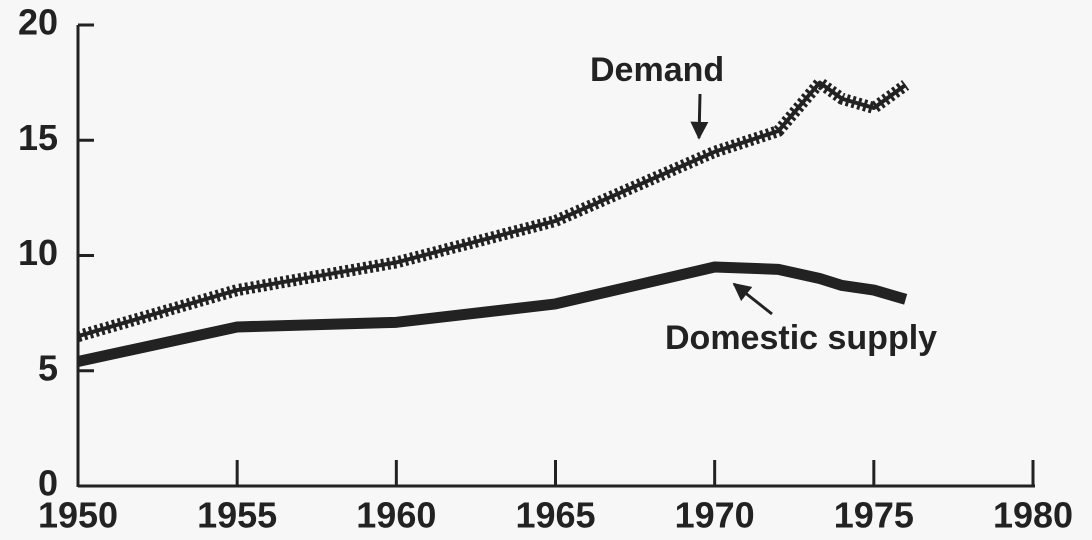 The width and height of the screenshot is (1092, 540). Describe the element at coordinates (657, 70) in the screenshot. I see `legend-label: Demand` at that location.